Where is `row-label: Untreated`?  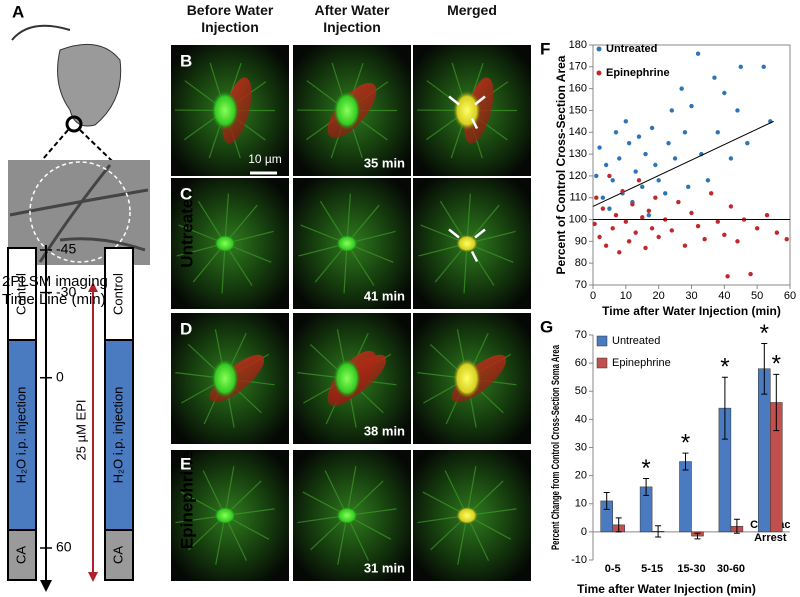
row-label: Untreated is located at coordinates (186, 227).